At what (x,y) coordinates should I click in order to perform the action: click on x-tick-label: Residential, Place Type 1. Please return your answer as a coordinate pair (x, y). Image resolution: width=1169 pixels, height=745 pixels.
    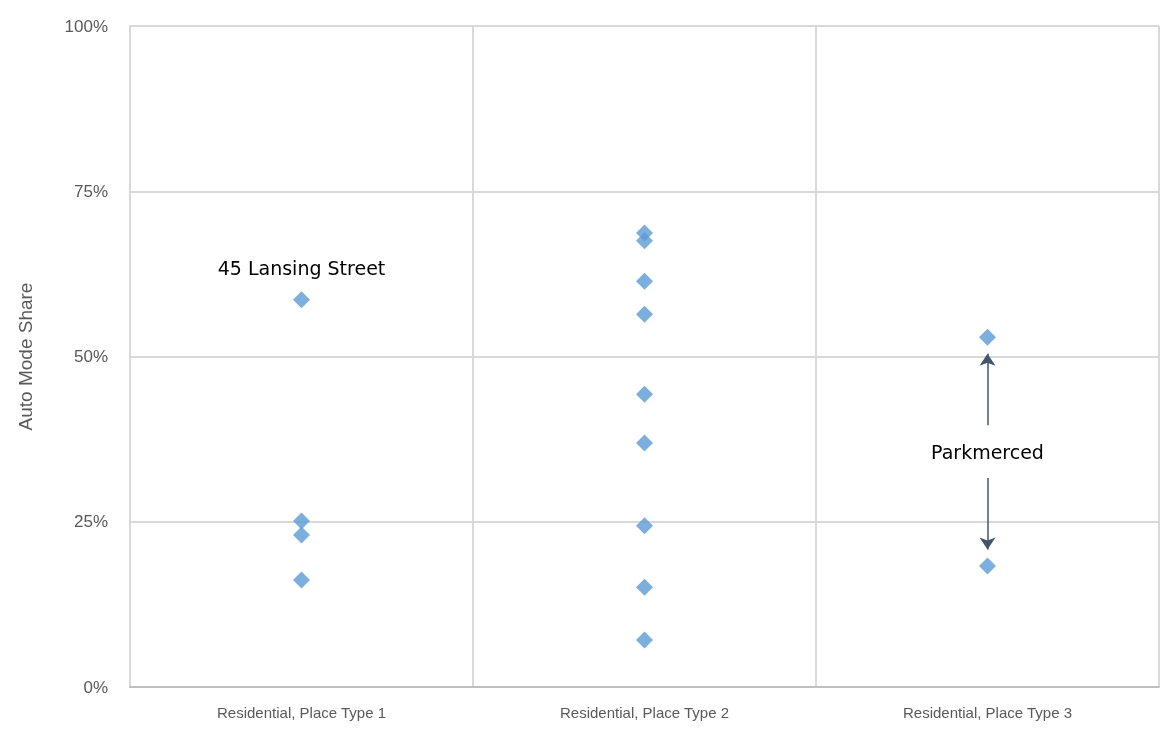
    Looking at the image, I should click on (301, 712).